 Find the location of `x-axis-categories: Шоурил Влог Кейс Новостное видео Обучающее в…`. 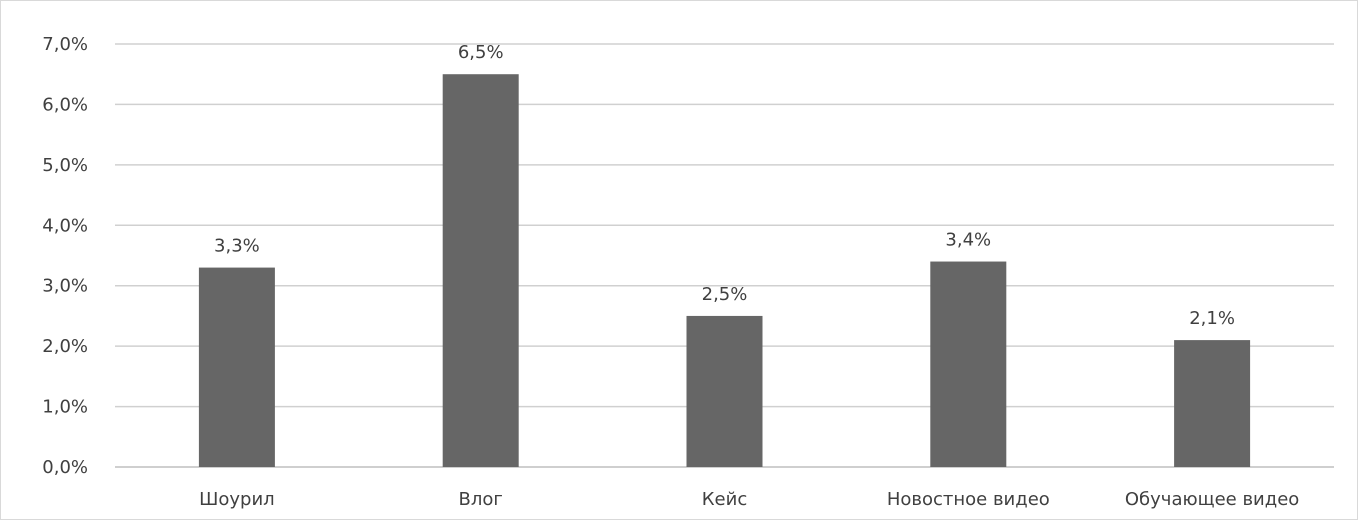

x-axis-categories: Шоурил Влог Кейс Новостное видео Обучающее в… is located at coordinates (749, 499).